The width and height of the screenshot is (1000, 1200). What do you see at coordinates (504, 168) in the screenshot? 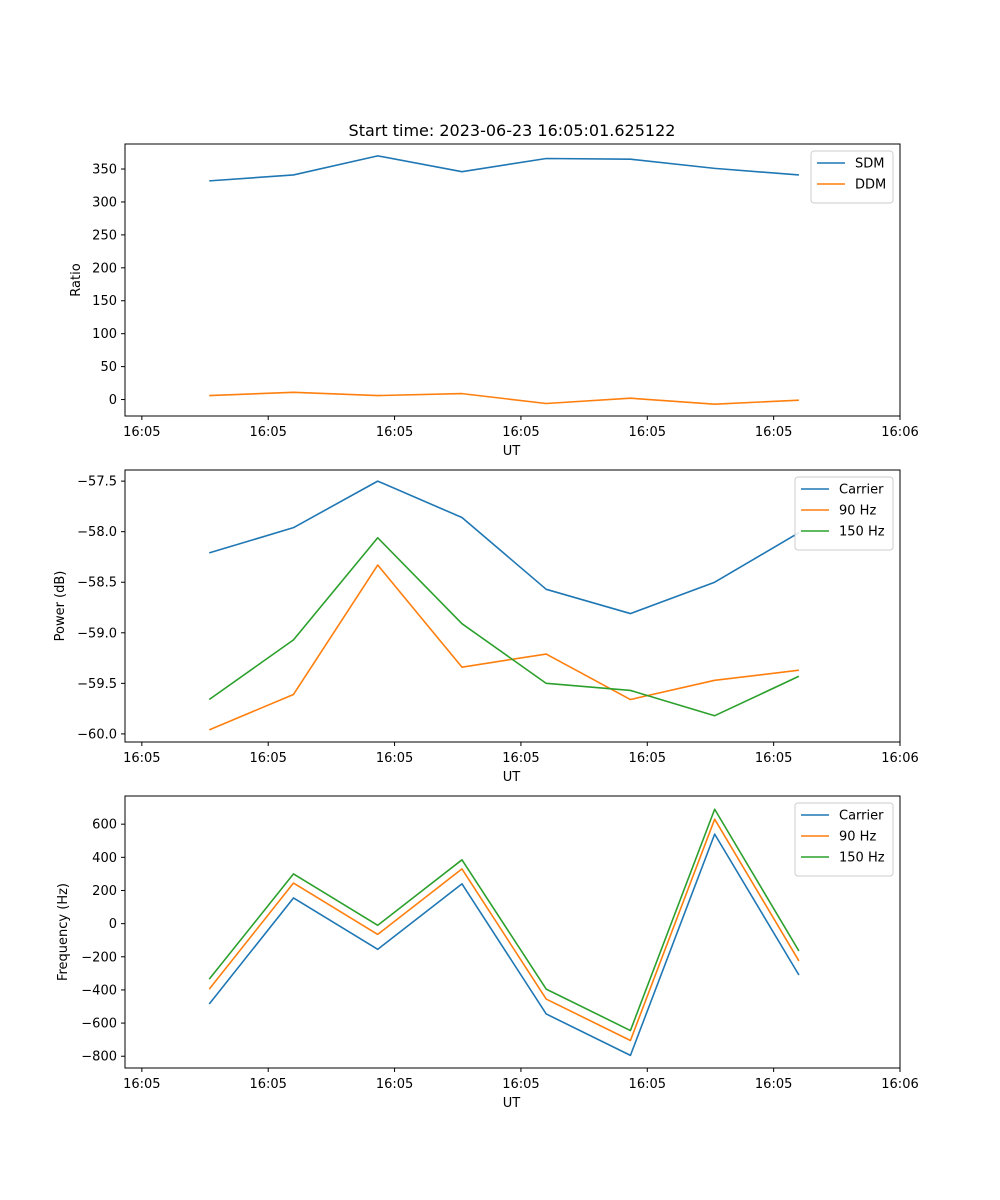
I see `series-line-sdm` at bounding box center [504, 168].